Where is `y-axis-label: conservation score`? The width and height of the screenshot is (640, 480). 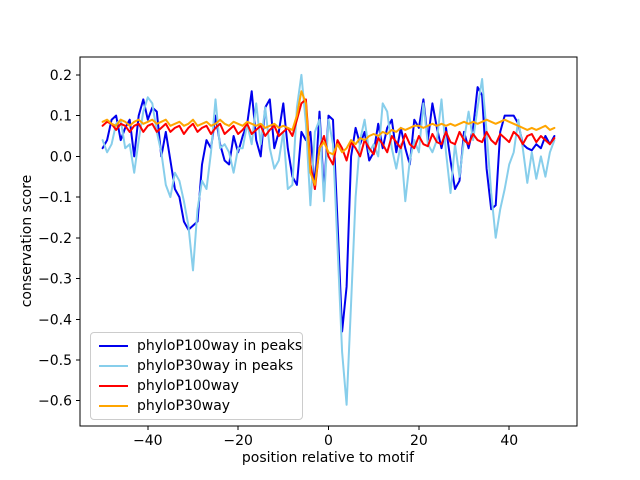 y-axis-label: conservation score is located at coordinates (27, 241).